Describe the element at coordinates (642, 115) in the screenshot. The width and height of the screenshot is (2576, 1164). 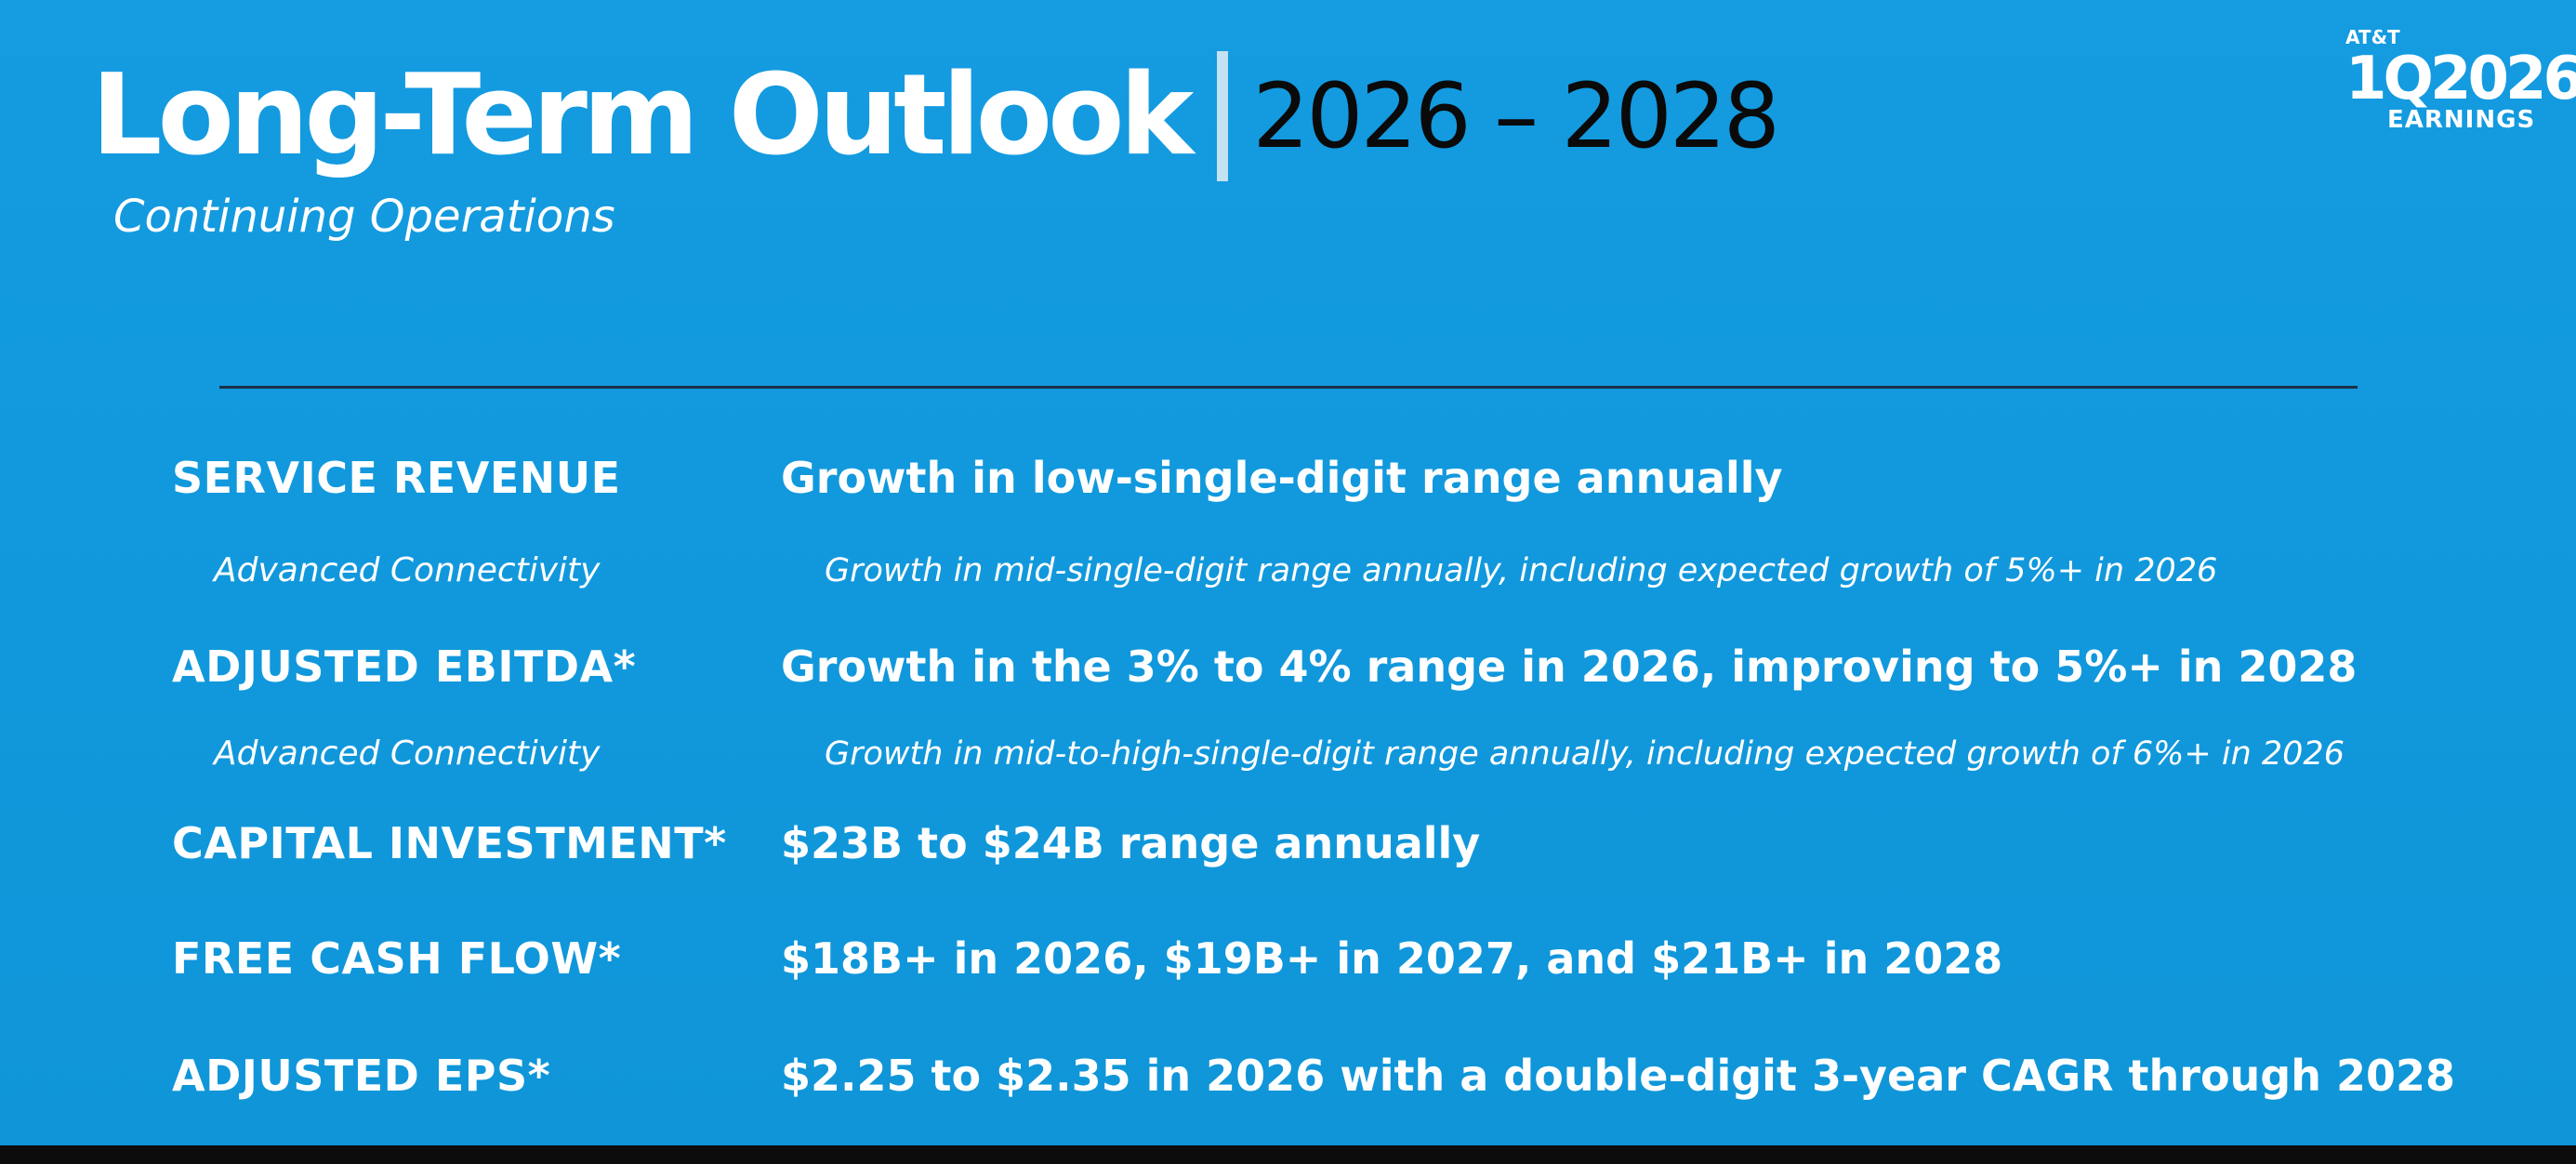
I see `title-text: Long-Term Outlook` at that location.